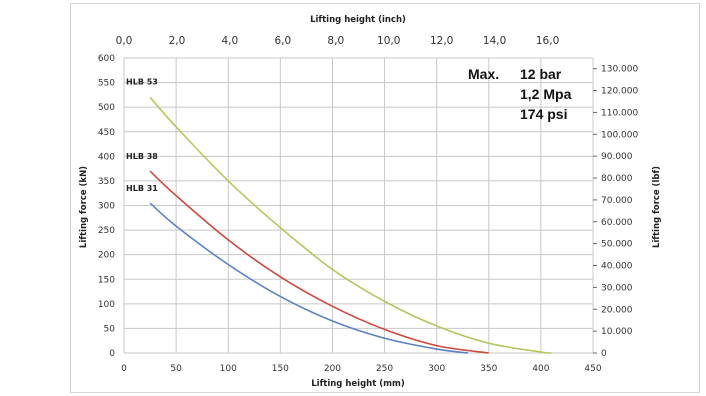  What do you see at coordinates (106, 231) in the screenshot?
I see `y-tick-label: 250` at bounding box center [106, 231].